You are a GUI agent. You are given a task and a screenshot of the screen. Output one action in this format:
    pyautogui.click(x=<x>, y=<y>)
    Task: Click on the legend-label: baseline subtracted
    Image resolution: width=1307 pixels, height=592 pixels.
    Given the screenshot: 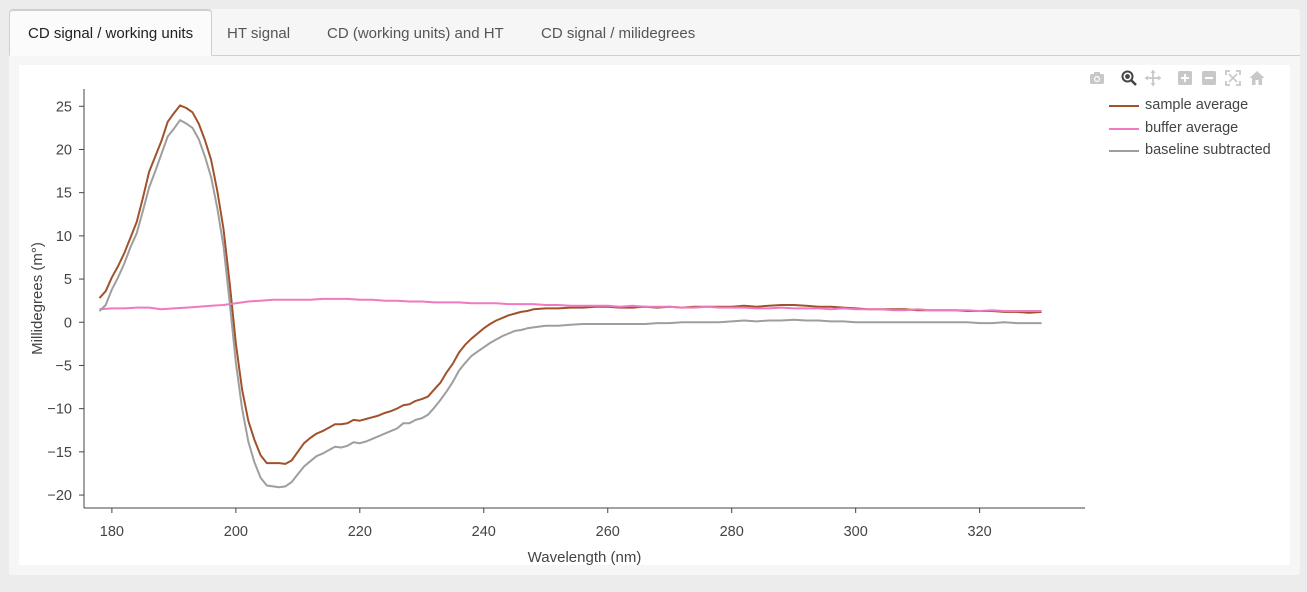 What is the action you would take?
    pyautogui.click(x=1208, y=150)
    